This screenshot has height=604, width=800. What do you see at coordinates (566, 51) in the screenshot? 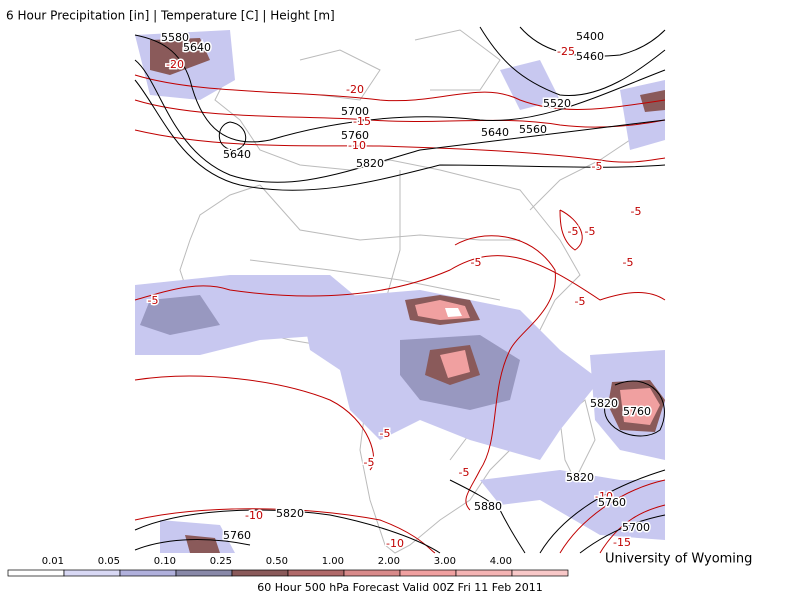
I see `contour-label: -25` at bounding box center [566, 51].